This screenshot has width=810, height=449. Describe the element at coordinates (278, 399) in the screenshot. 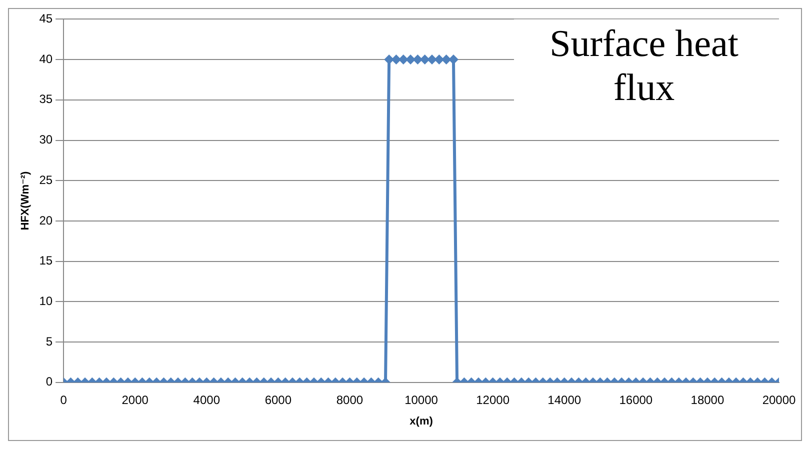

I see `x-tick-label: 6000` at that location.